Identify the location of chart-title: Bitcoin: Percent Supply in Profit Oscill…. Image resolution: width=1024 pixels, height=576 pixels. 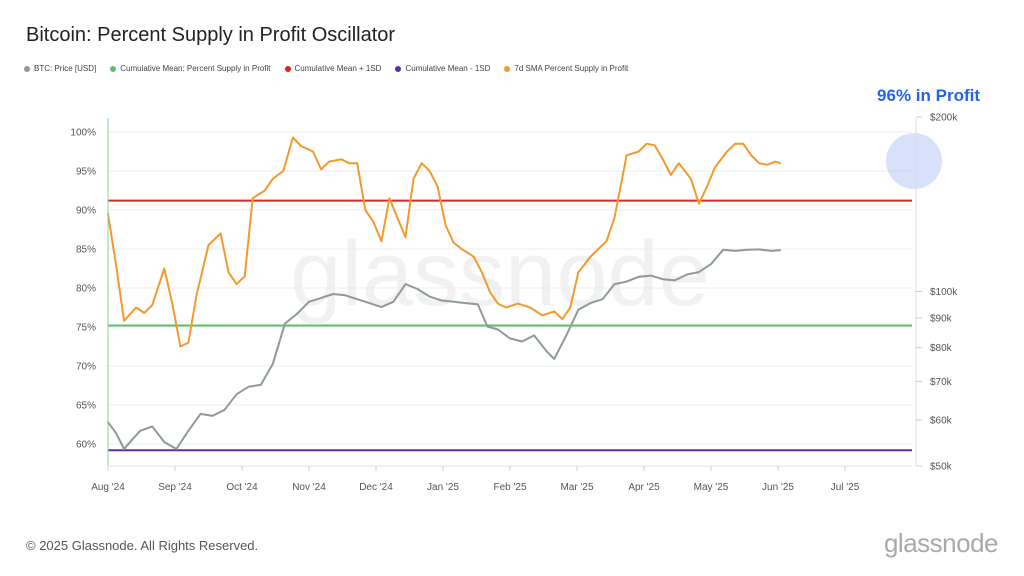
(211, 35).